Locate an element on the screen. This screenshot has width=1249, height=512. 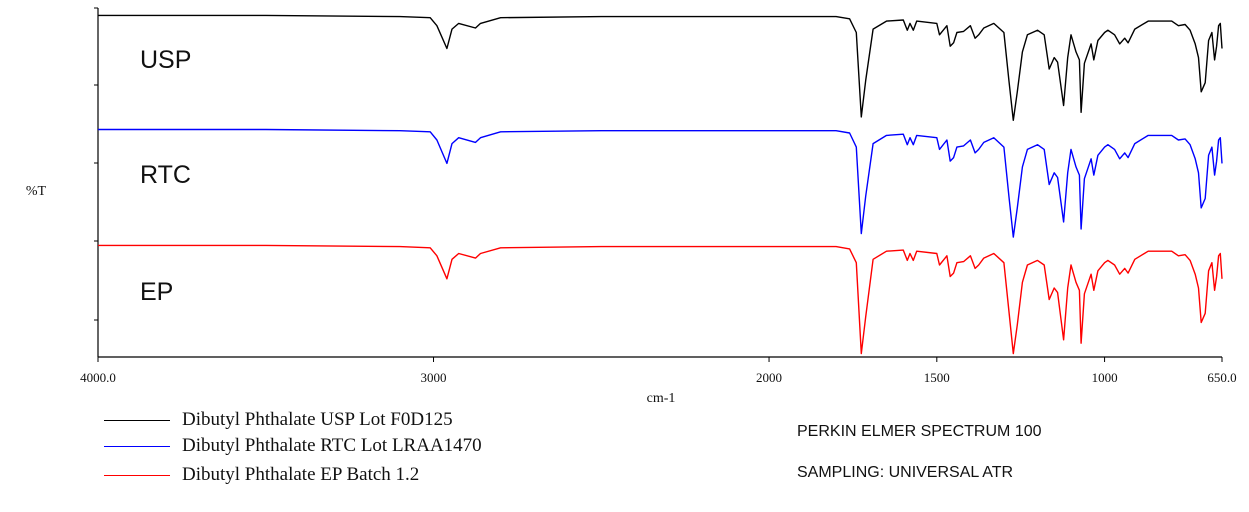
legend-item: Dibutyl Phthalate EP Batch 1.2 is located at coordinates (261, 475).